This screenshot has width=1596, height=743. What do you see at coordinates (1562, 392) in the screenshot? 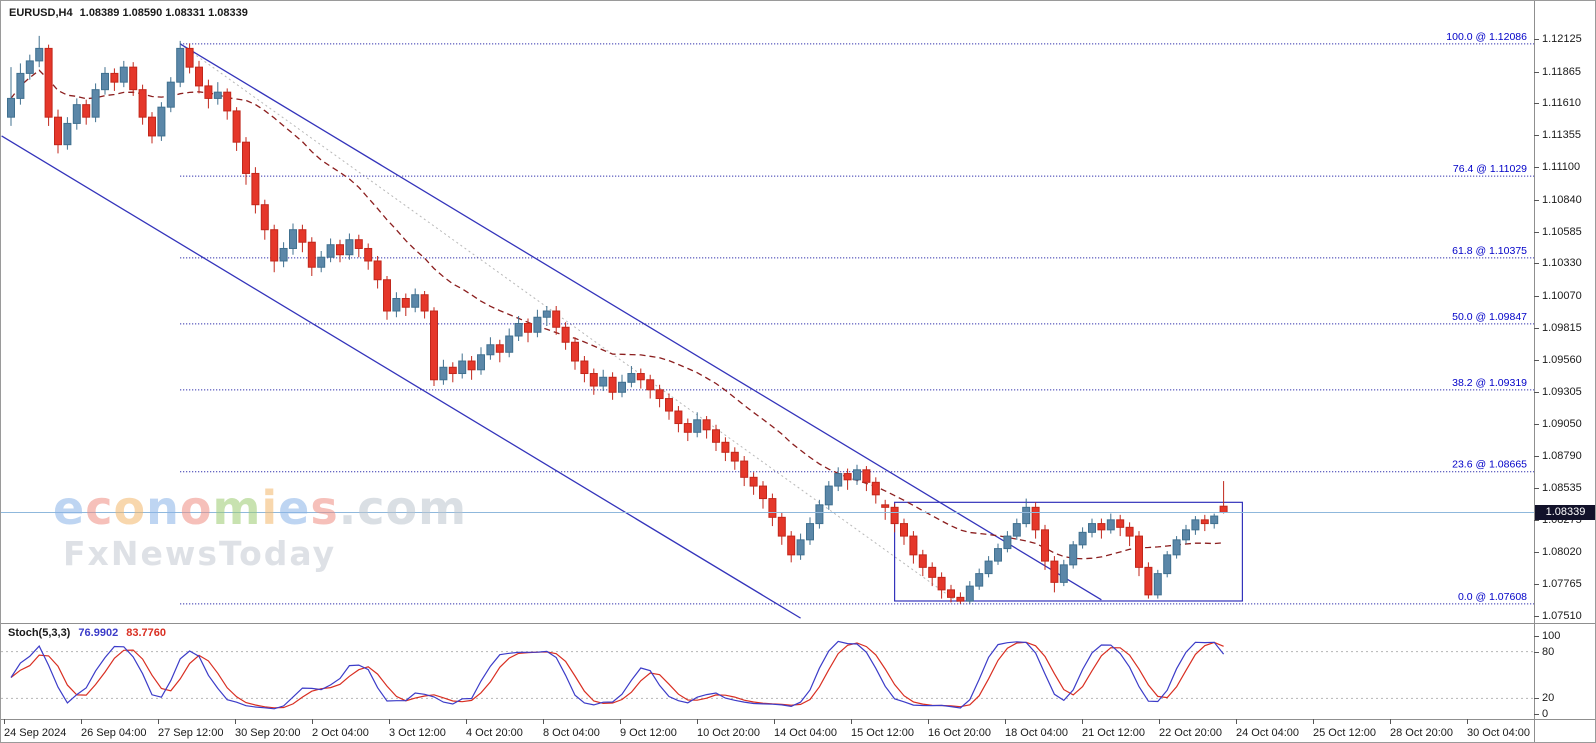
I see `price-axis-label: 1.09305` at bounding box center [1562, 392].